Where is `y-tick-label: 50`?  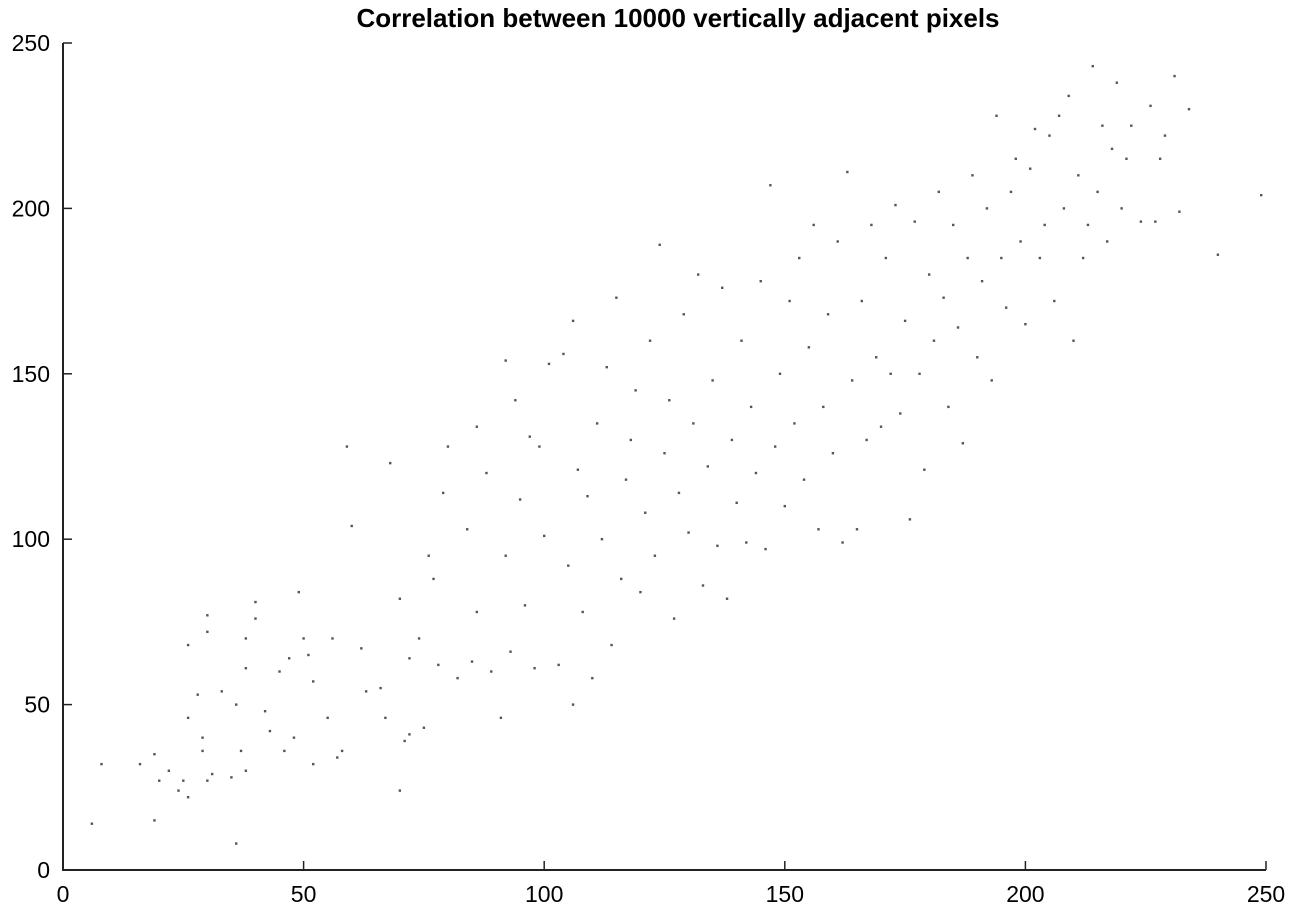
y-tick-label: 50 is located at coordinates (37, 705).